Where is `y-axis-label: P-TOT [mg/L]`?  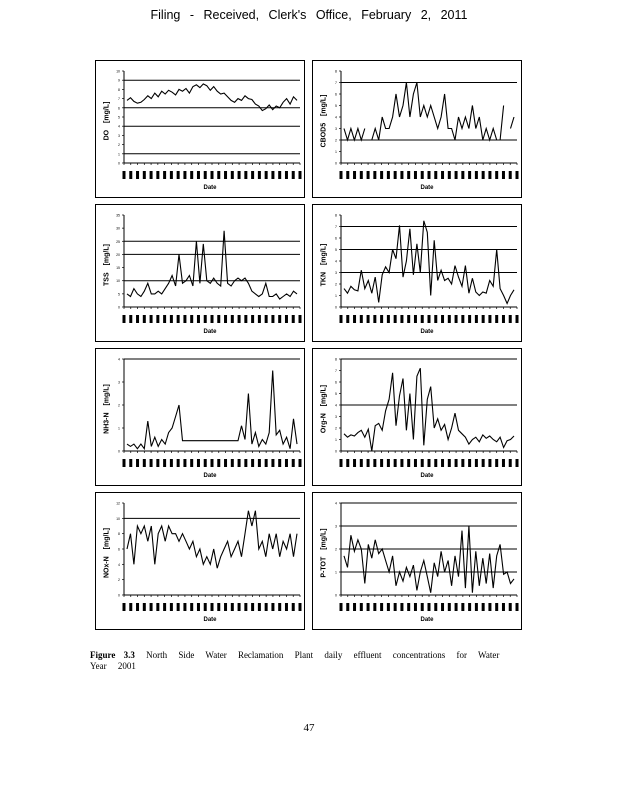
y-axis-label: P-TOT [mg/L] is located at coordinates (324, 553).